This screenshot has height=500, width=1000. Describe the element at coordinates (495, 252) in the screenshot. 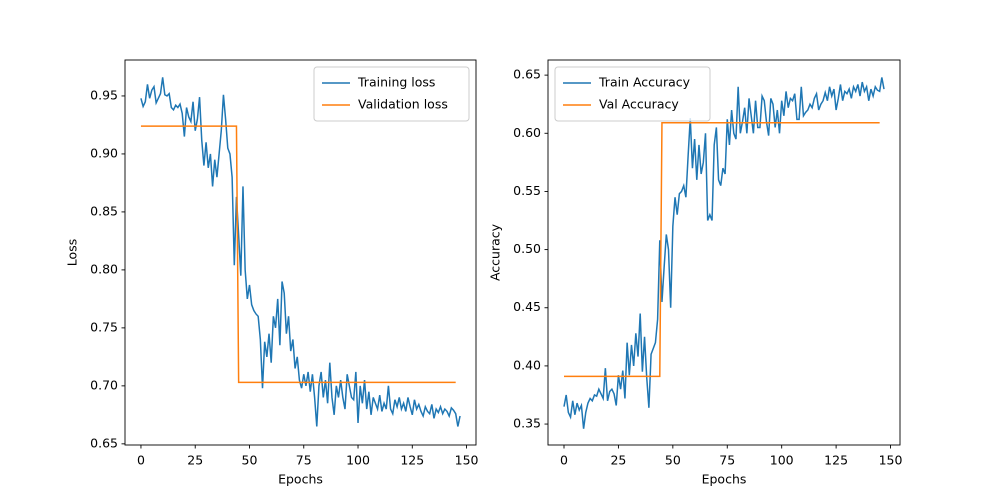

I see `y-axis-label: Accuracy` at that location.